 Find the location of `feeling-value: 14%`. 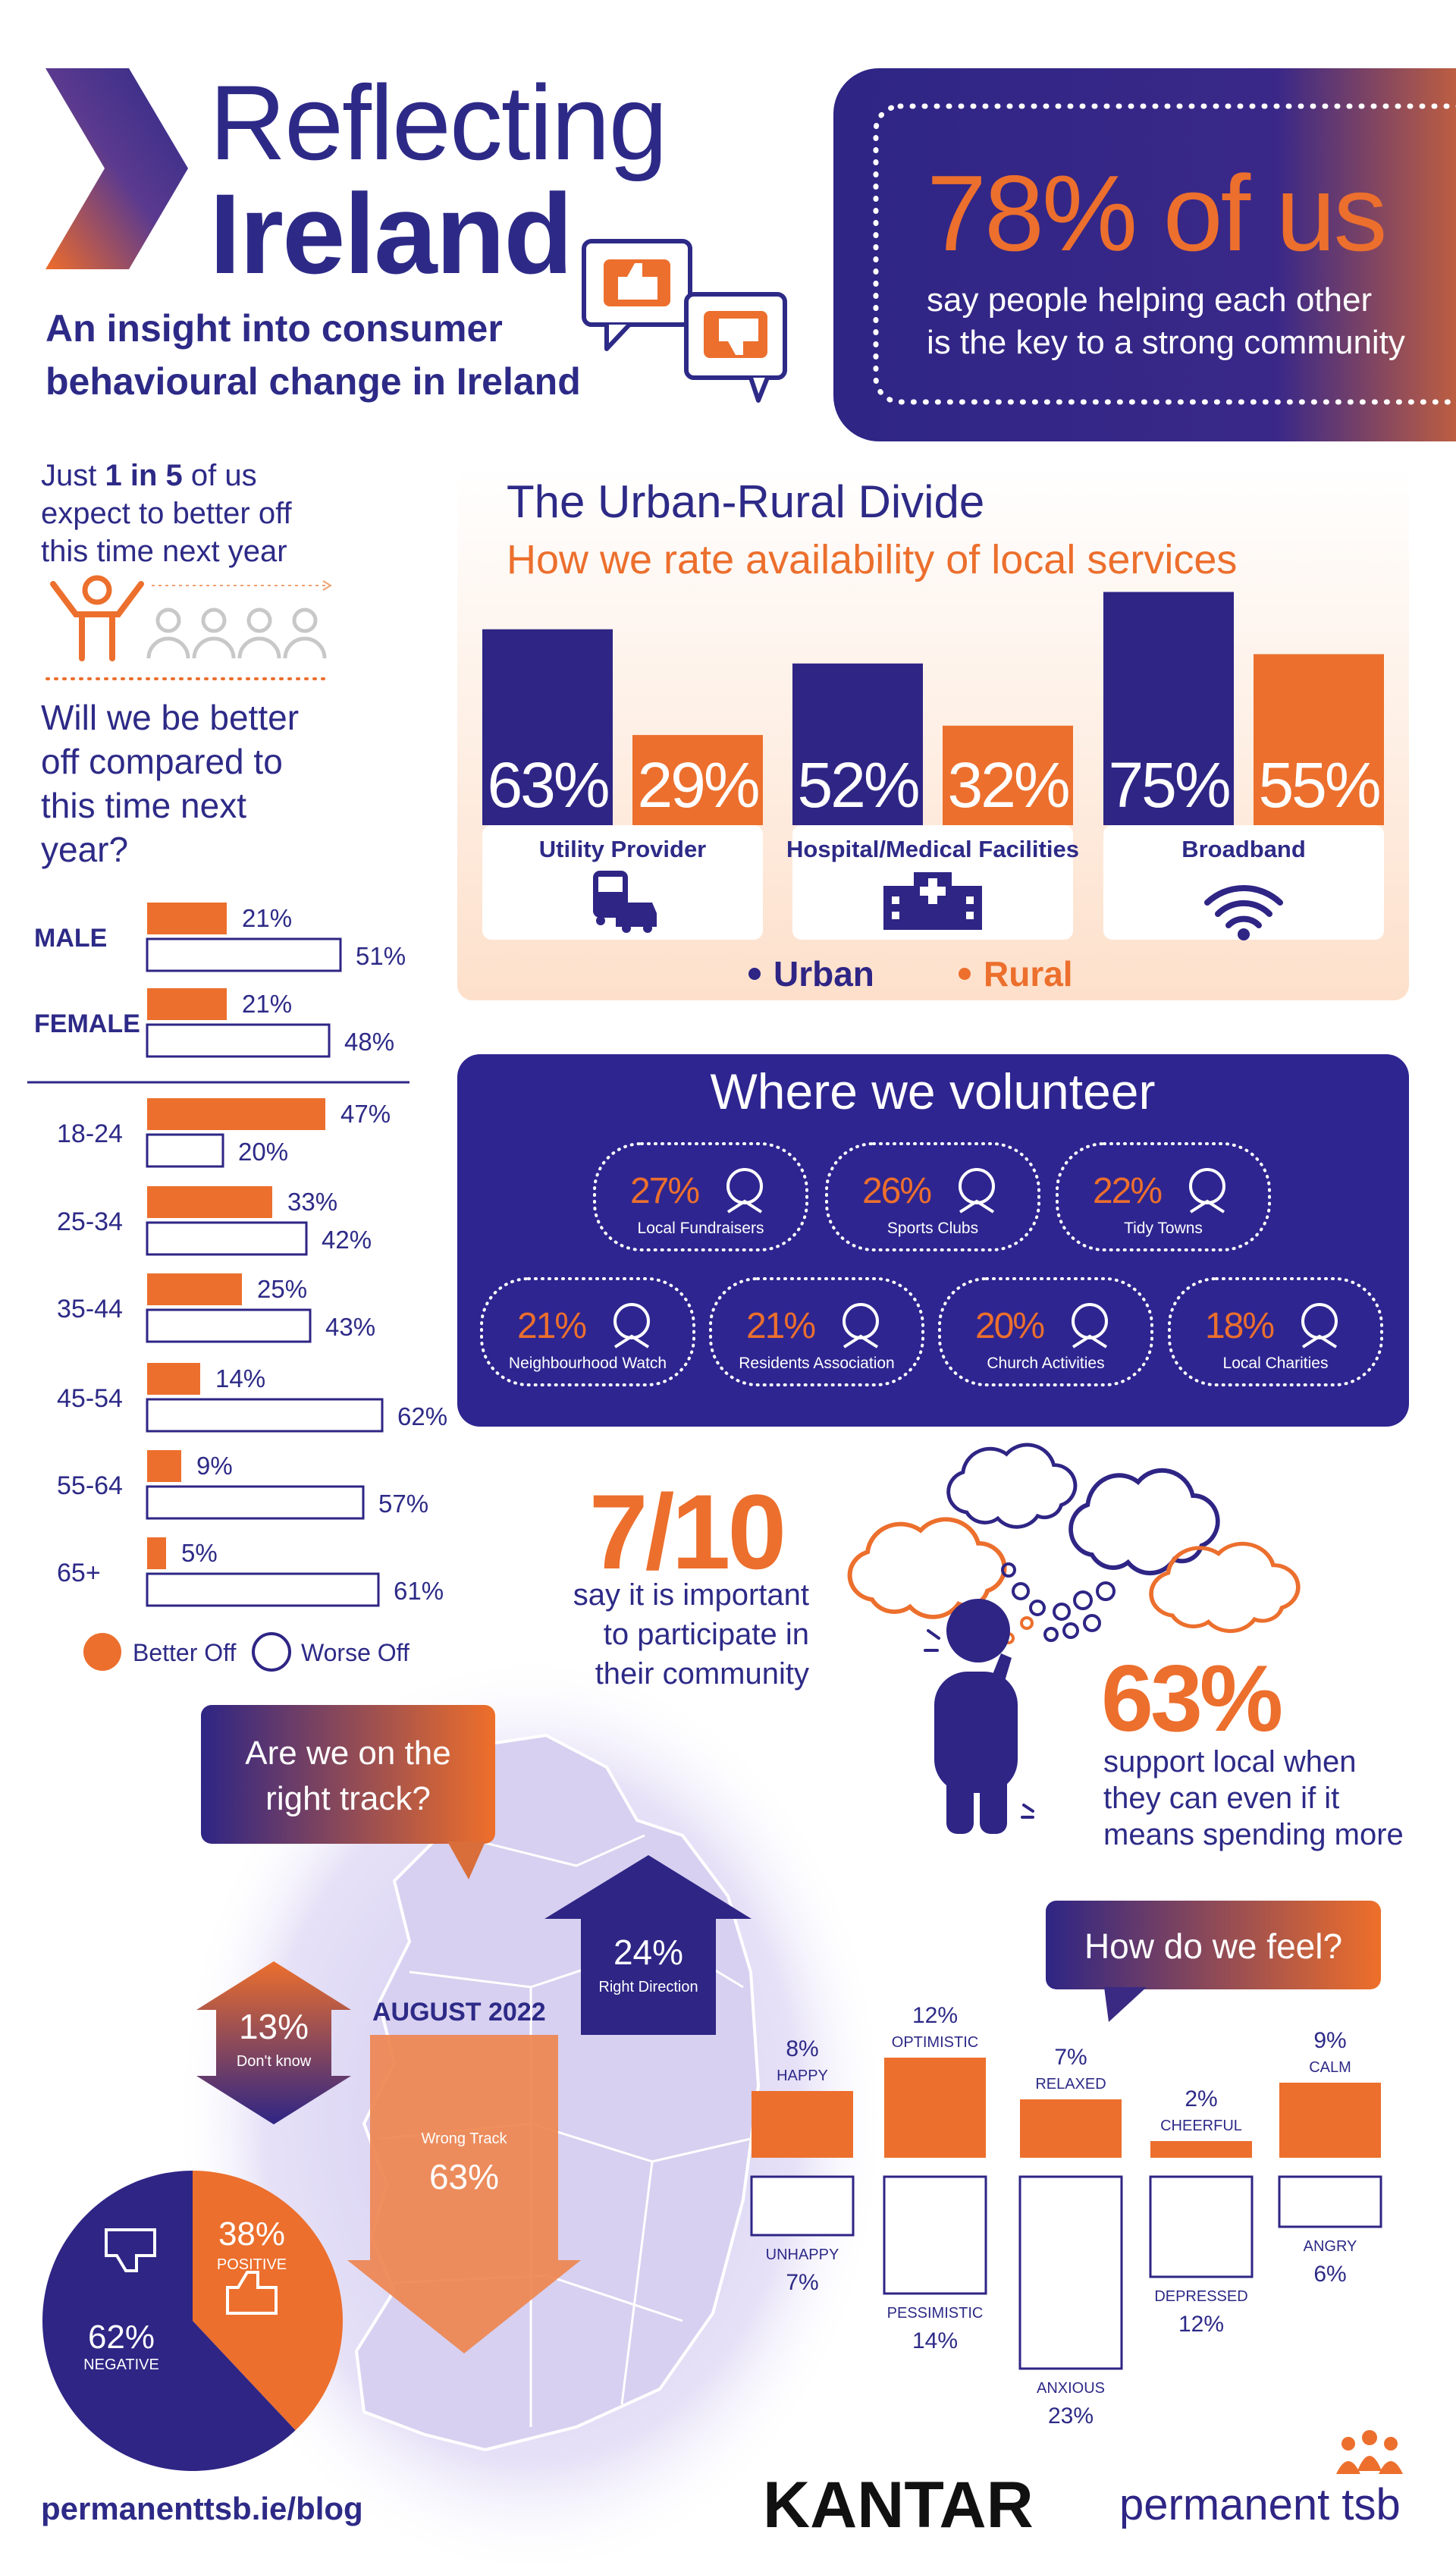

feeling-value: 14% is located at coordinates (935, 2340).